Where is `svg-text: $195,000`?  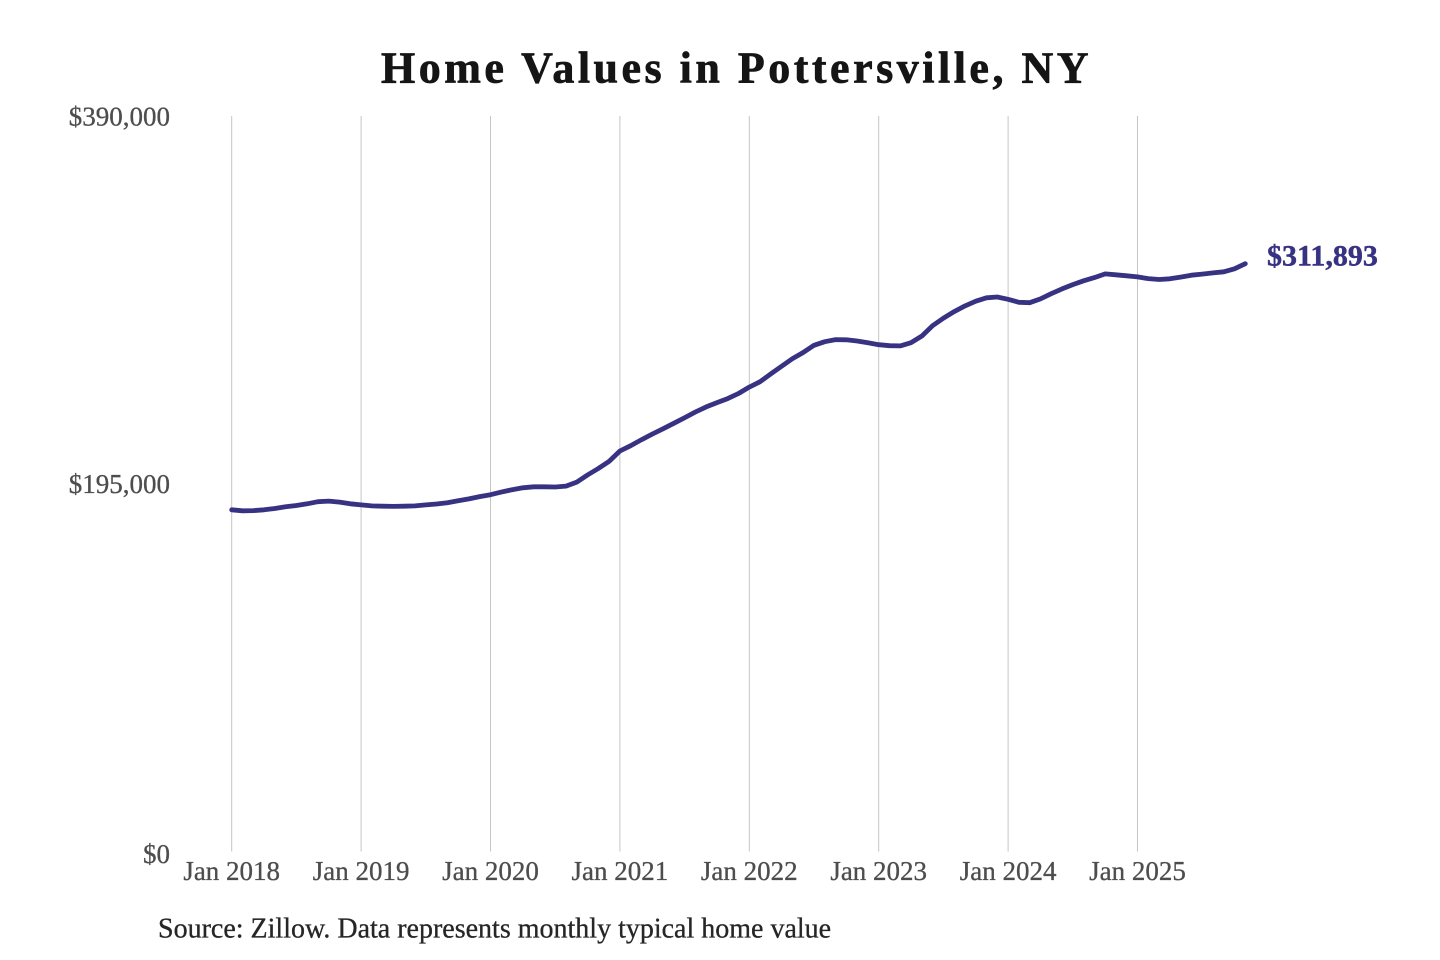
svg-text: $195,000 is located at coordinates (119, 484).